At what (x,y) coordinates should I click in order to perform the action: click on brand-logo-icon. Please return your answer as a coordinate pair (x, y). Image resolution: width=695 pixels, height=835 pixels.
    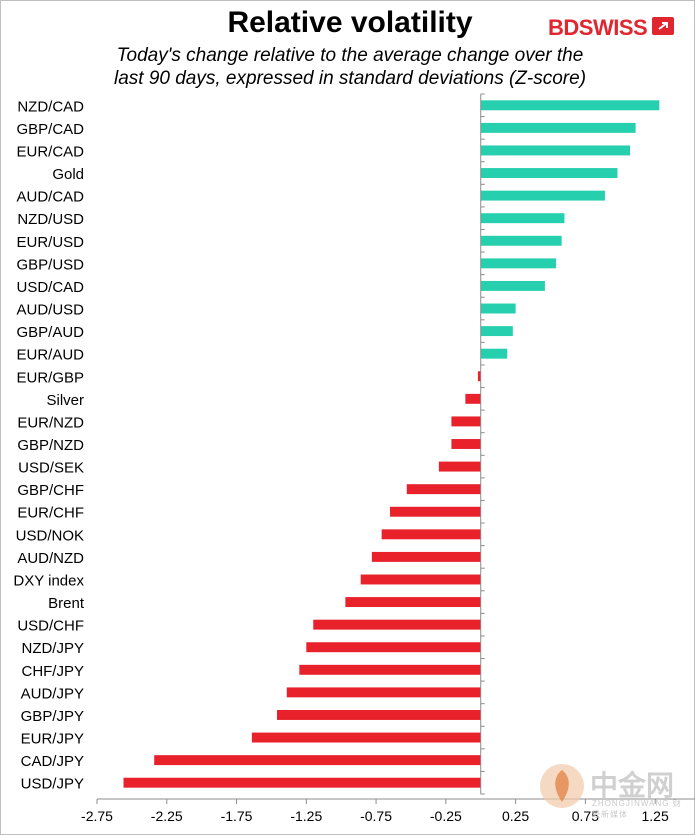
    Looking at the image, I should click on (663, 28).